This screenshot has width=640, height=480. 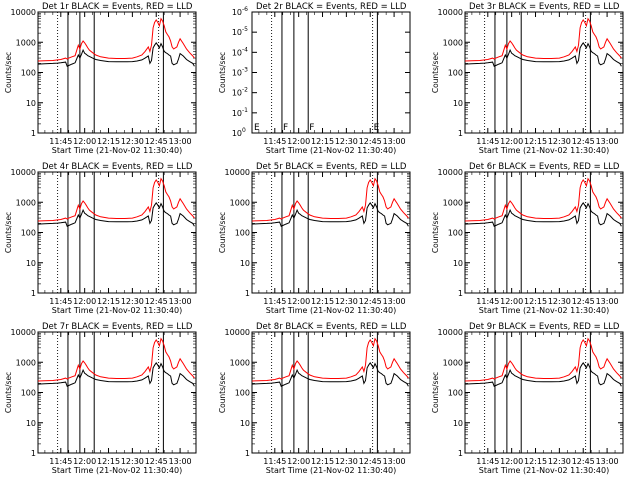 What do you see at coordinates (245, 110) in the screenshot?
I see `y-tick-exponent: -1` at bounding box center [245, 110].